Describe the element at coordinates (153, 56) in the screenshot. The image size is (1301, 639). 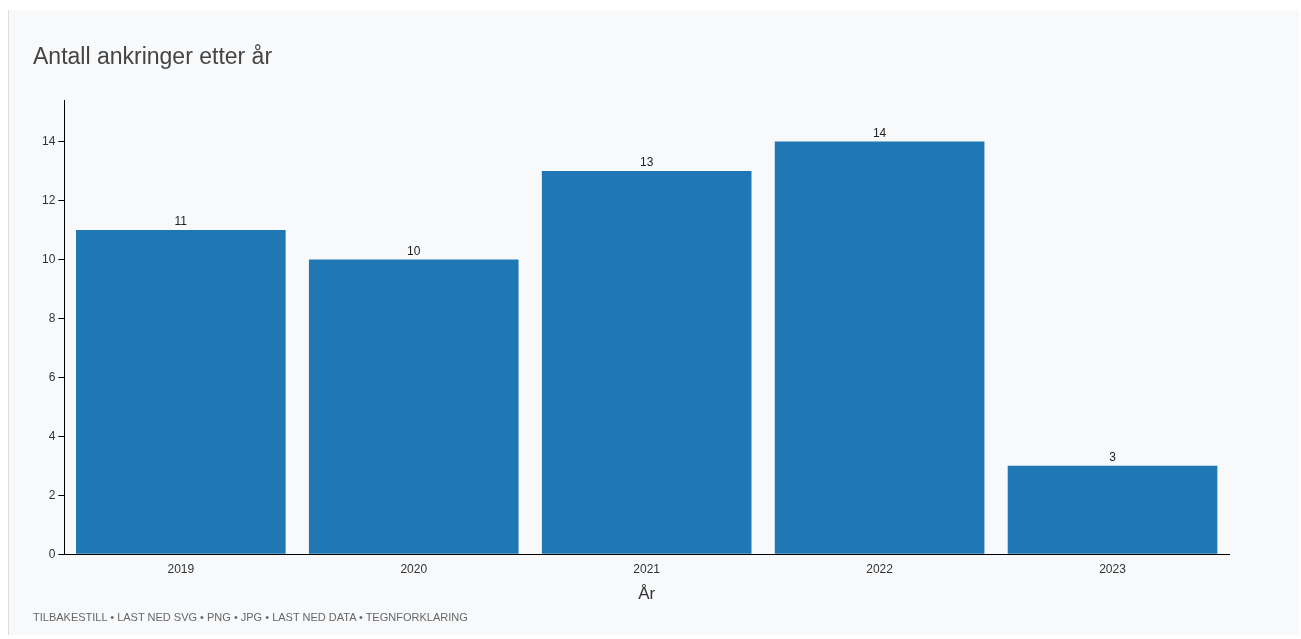
I see `chart-title: Antall ankringer etter år` at that location.